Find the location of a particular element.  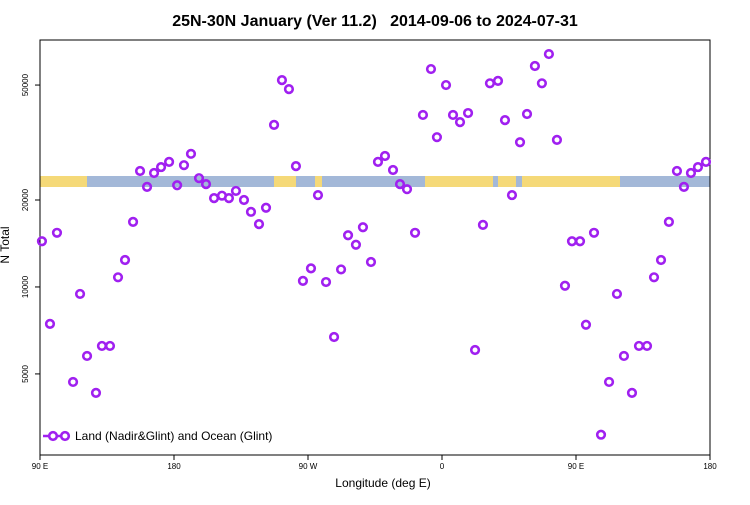

y-tick-label: 50000 is located at coordinates (25, 84).